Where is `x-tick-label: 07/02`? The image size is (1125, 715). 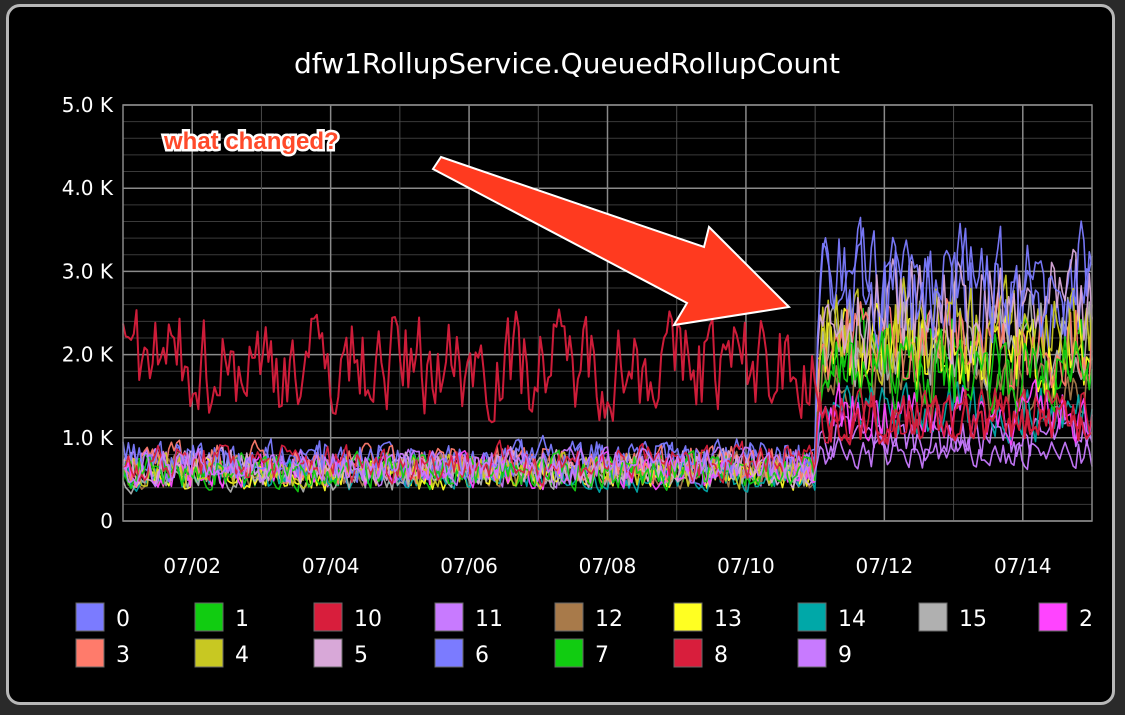
x-tick-label: 07/02 is located at coordinates (192, 566).